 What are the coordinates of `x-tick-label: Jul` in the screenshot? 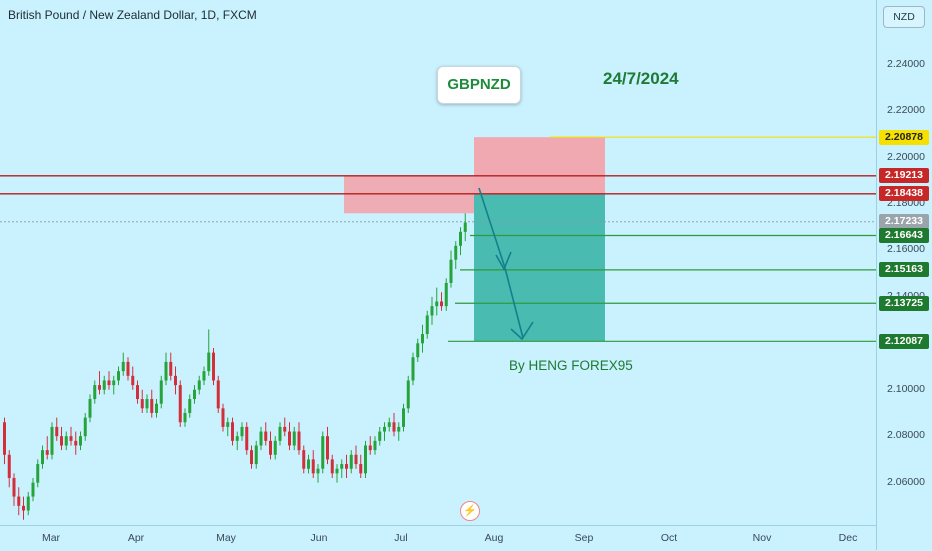 It's located at (401, 538).